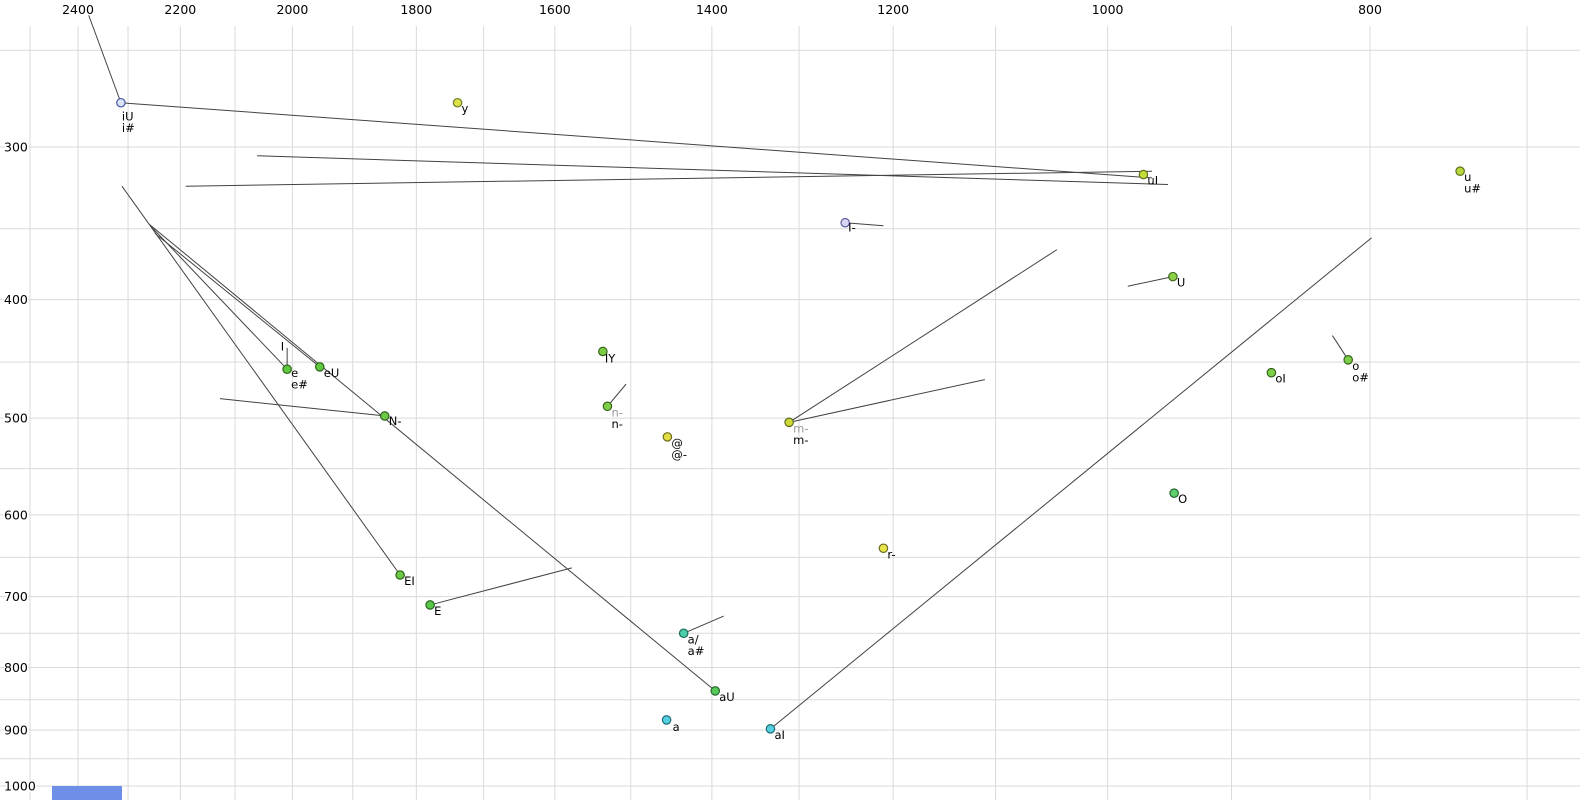  What do you see at coordinates (770, 729) in the screenshot?
I see `vowel-point-aI` at bounding box center [770, 729].